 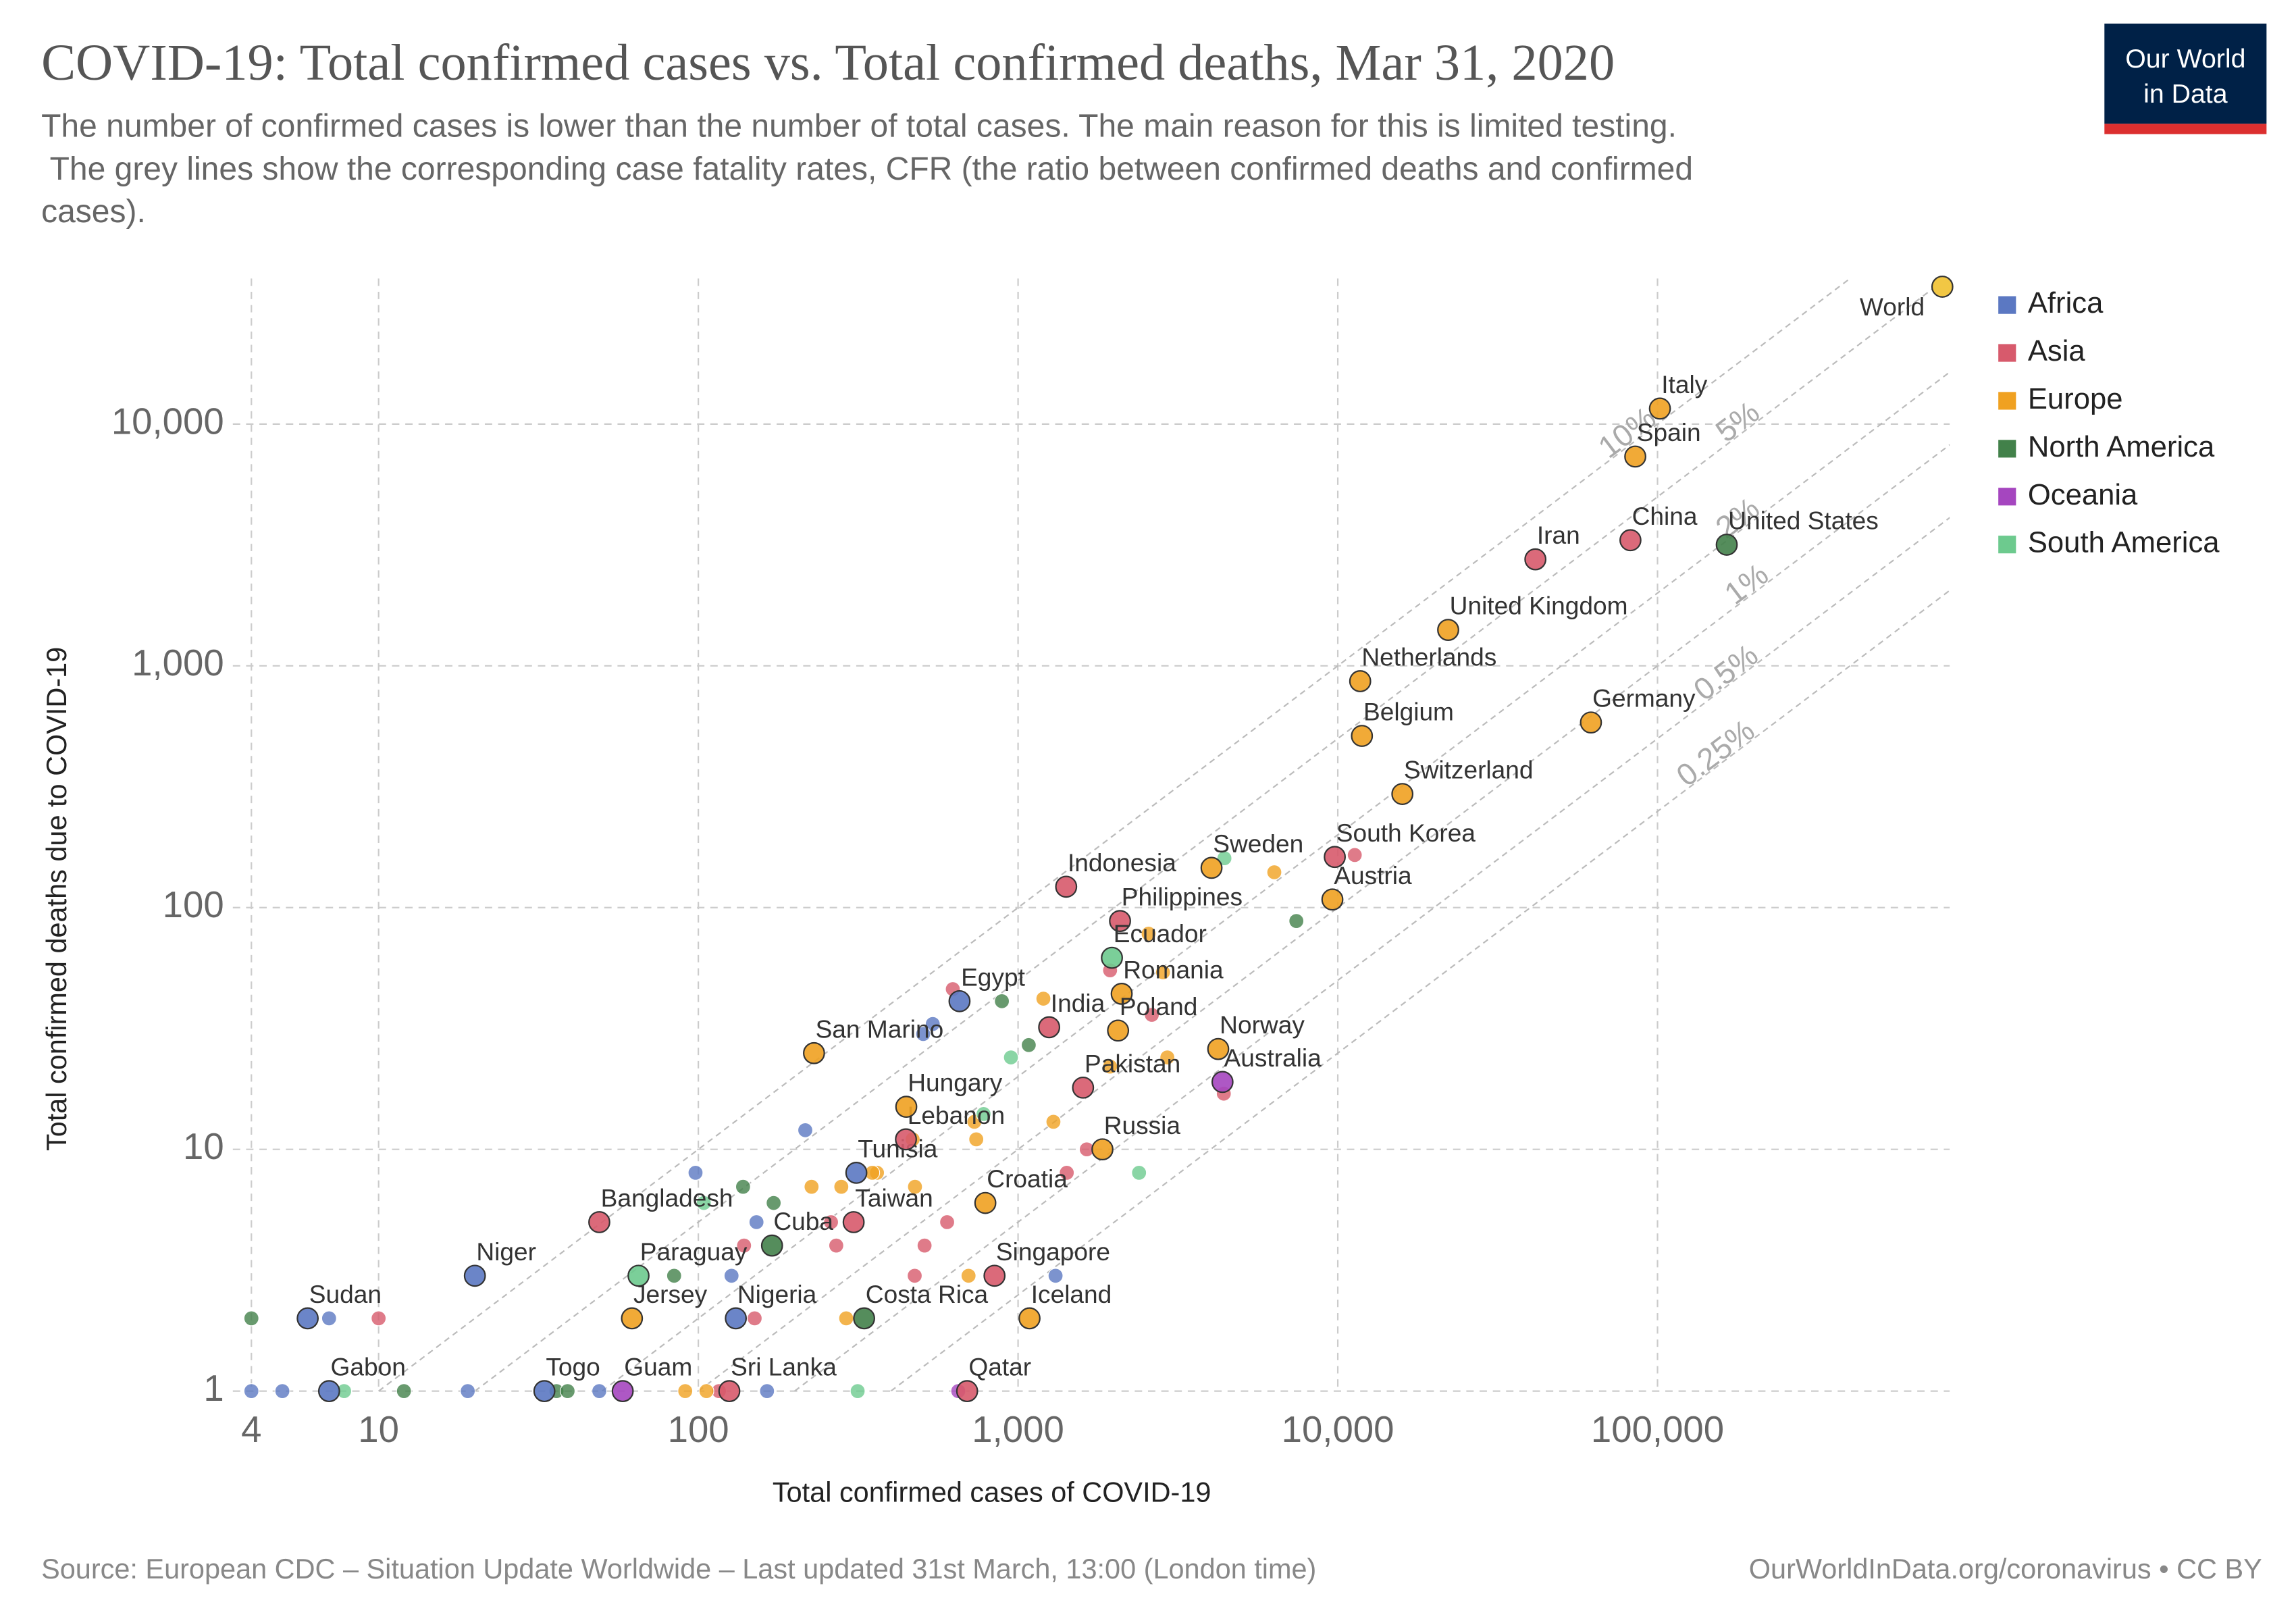 I want to click on credit: OurWorldInData.org/coronavirus • CC BY, so click(x=2005, y=1569).